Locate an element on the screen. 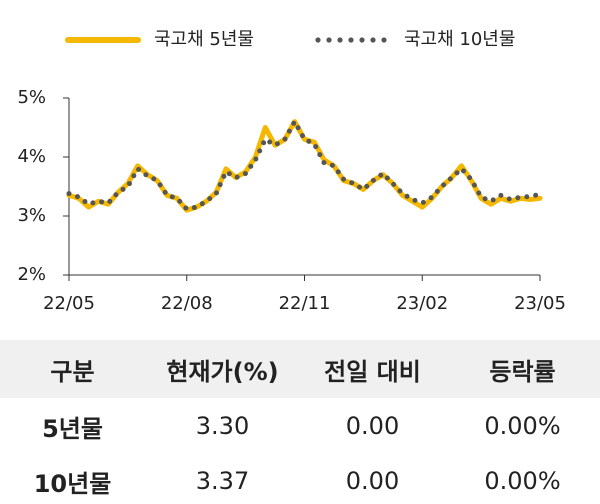 The width and height of the screenshot is (600, 504). cell: 3.37 is located at coordinates (222, 478).